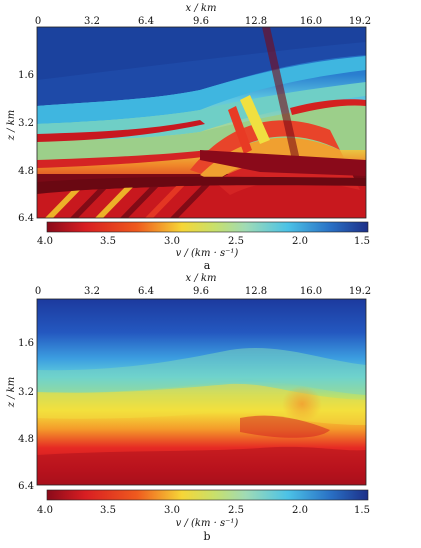  I want to click on panel-a-z-tick: 3.2, so click(26, 123).